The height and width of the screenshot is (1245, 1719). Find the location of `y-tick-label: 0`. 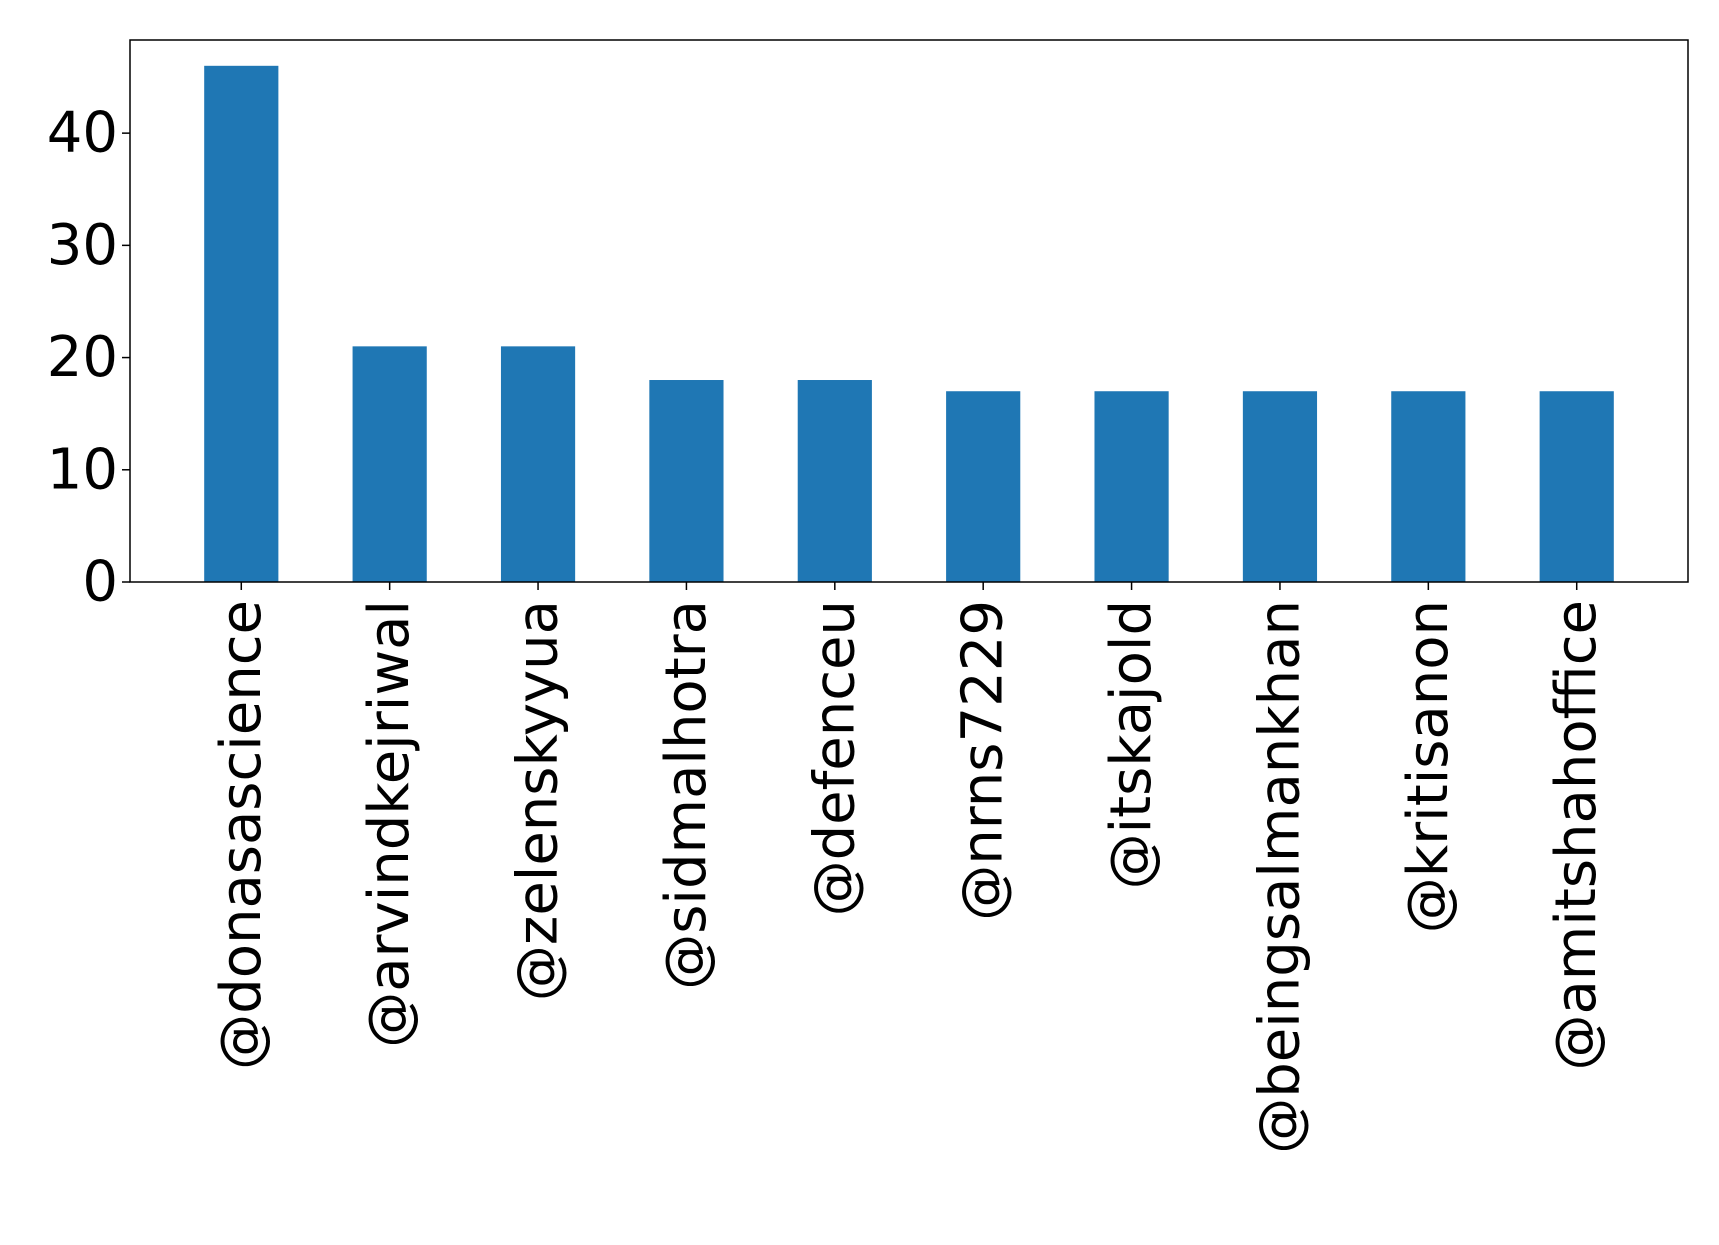

y-tick-label: 0 is located at coordinates (100, 582).